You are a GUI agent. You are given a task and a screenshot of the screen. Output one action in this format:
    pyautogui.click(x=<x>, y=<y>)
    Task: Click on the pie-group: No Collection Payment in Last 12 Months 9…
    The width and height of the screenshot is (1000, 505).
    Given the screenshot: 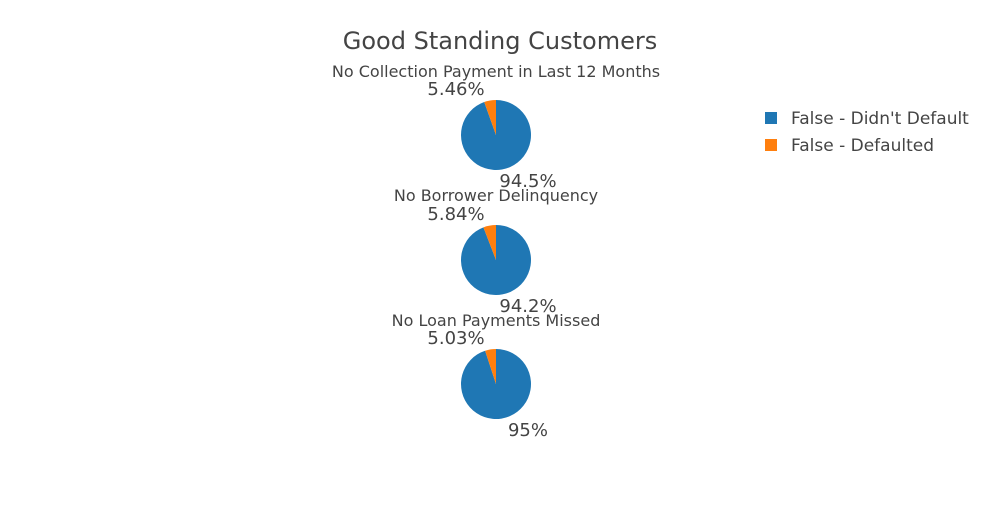 What is the action you would take?
    pyautogui.click(x=496, y=127)
    